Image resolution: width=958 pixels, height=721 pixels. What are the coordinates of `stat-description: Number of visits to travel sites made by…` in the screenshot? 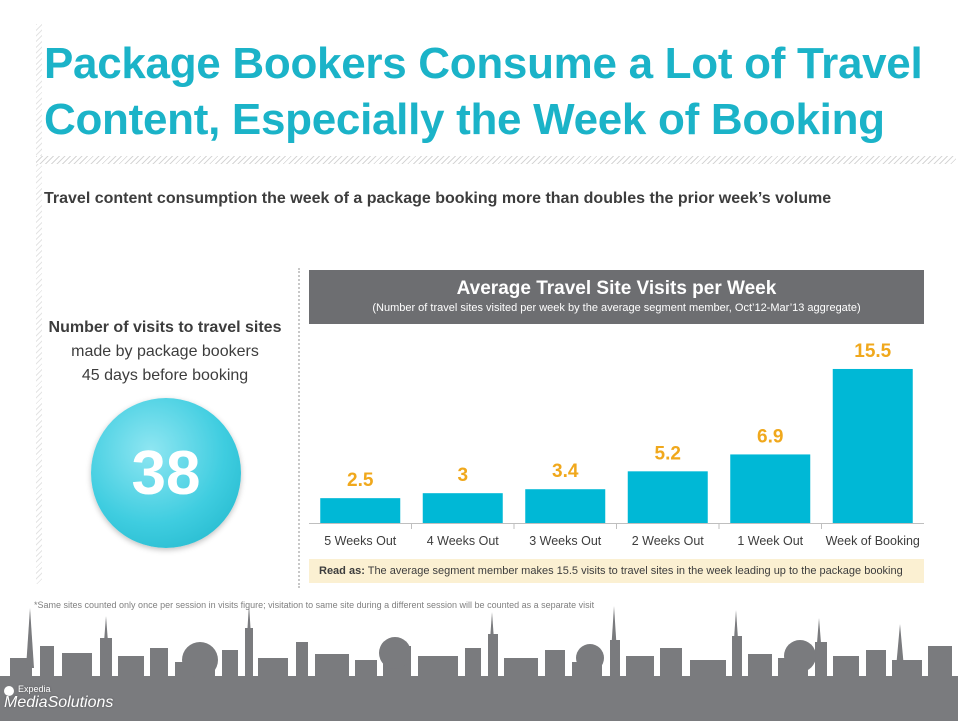 It's located at (165, 352).